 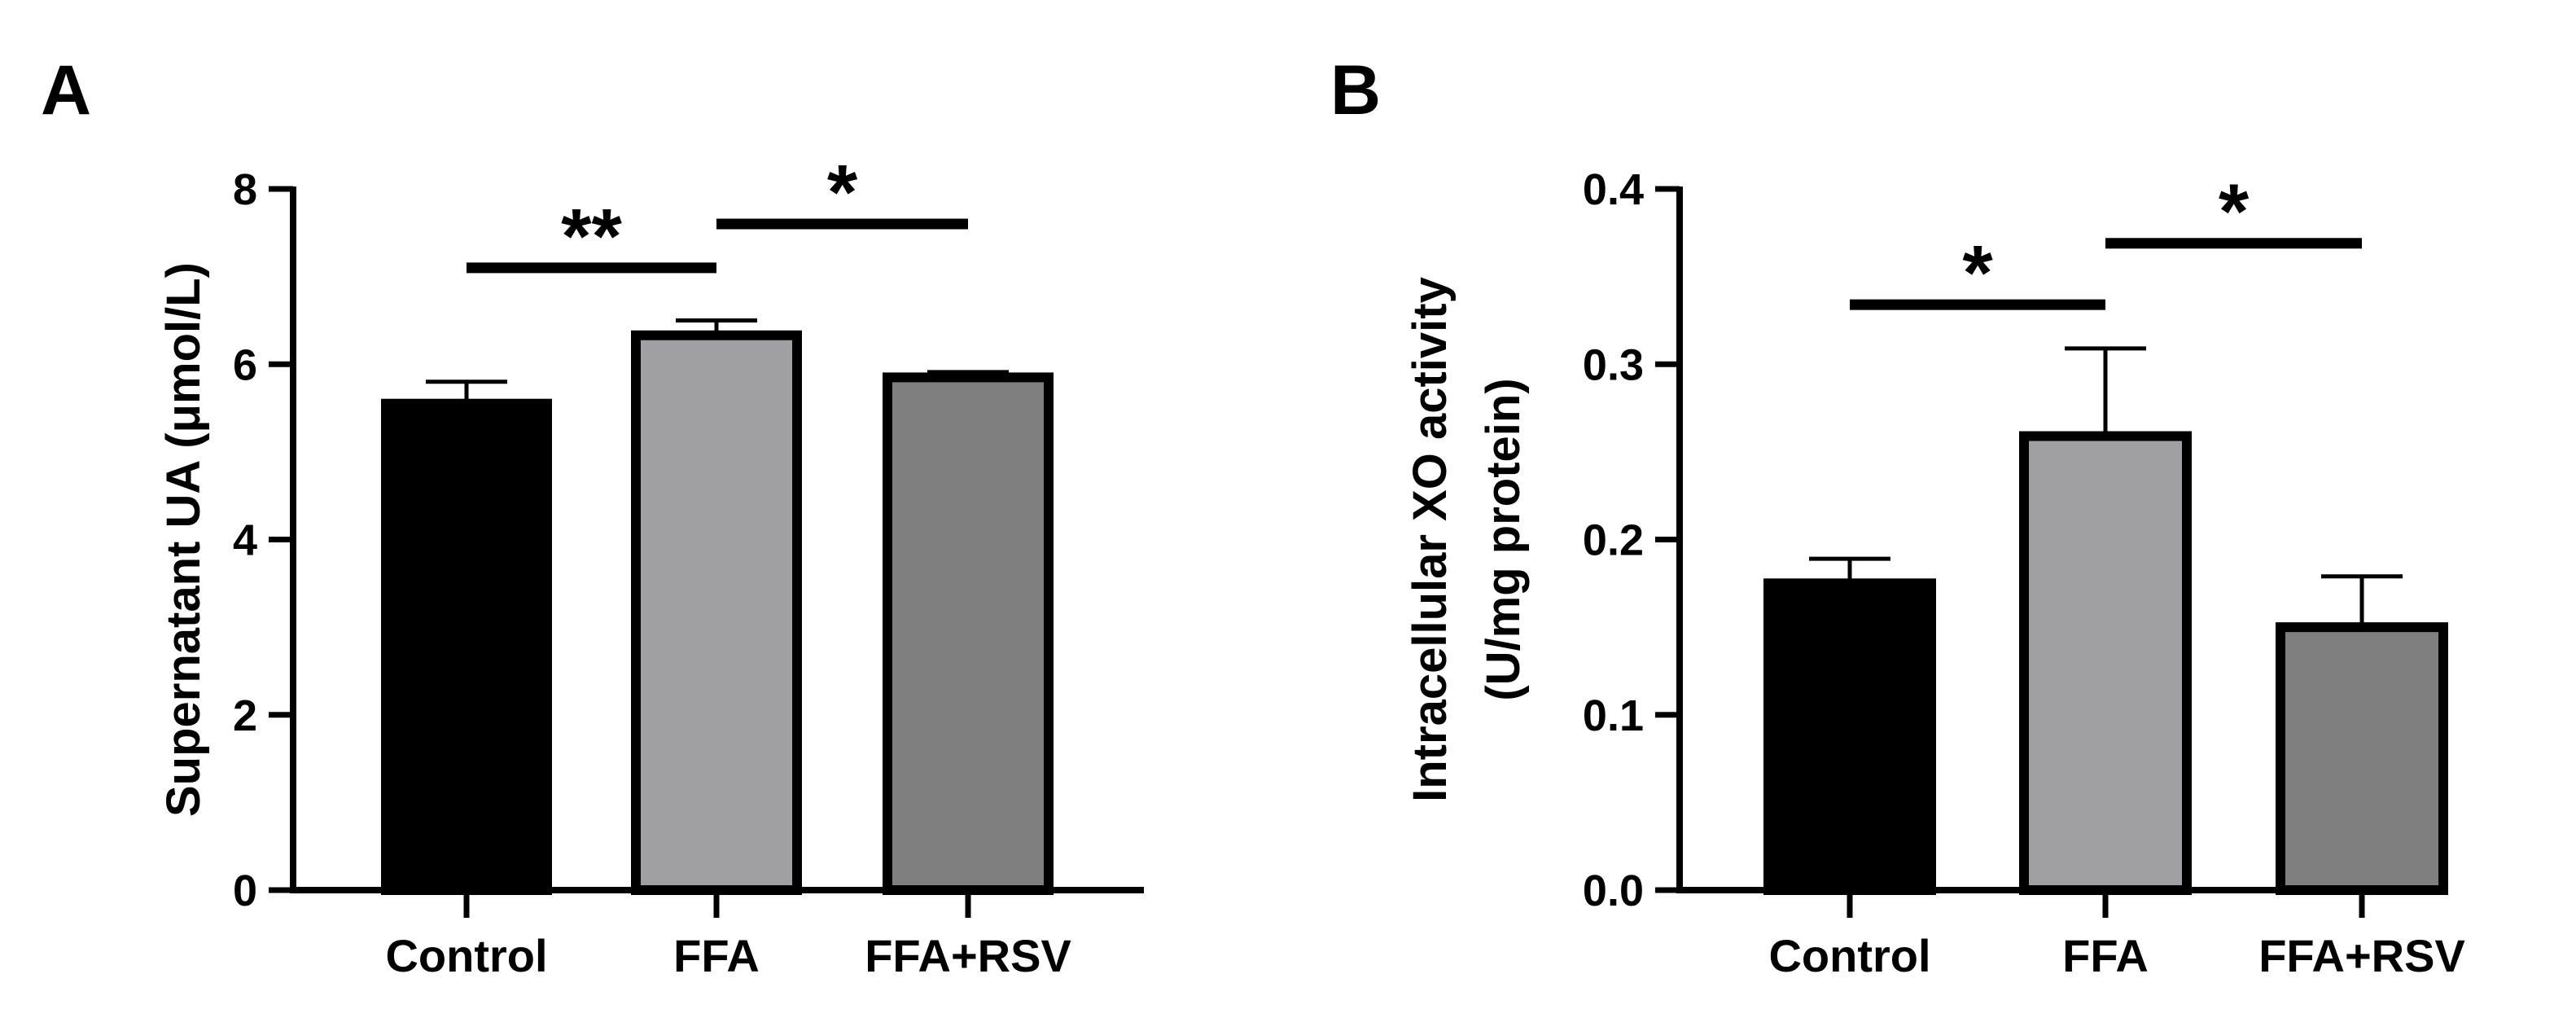 What do you see at coordinates (245, 540) in the screenshot?
I see `y-tick-label: 4` at bounding box center [245, 540].